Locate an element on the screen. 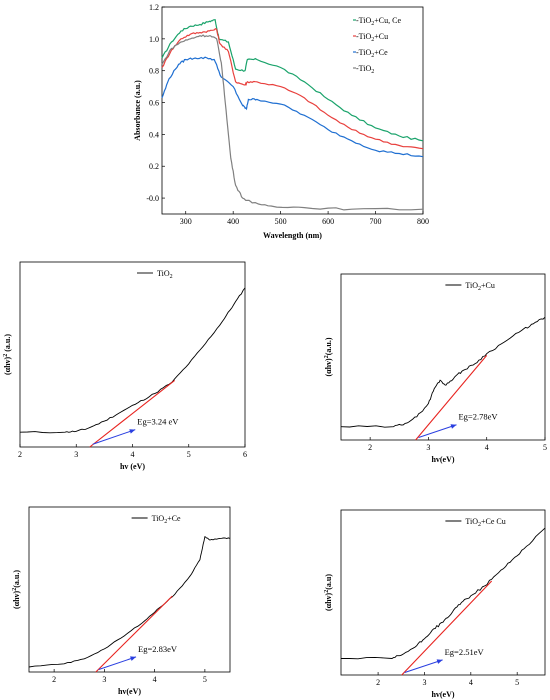 This screenshot has height=700, width=550. legend-entry: -TiO2+Ce is located at coordinates (372, 53).